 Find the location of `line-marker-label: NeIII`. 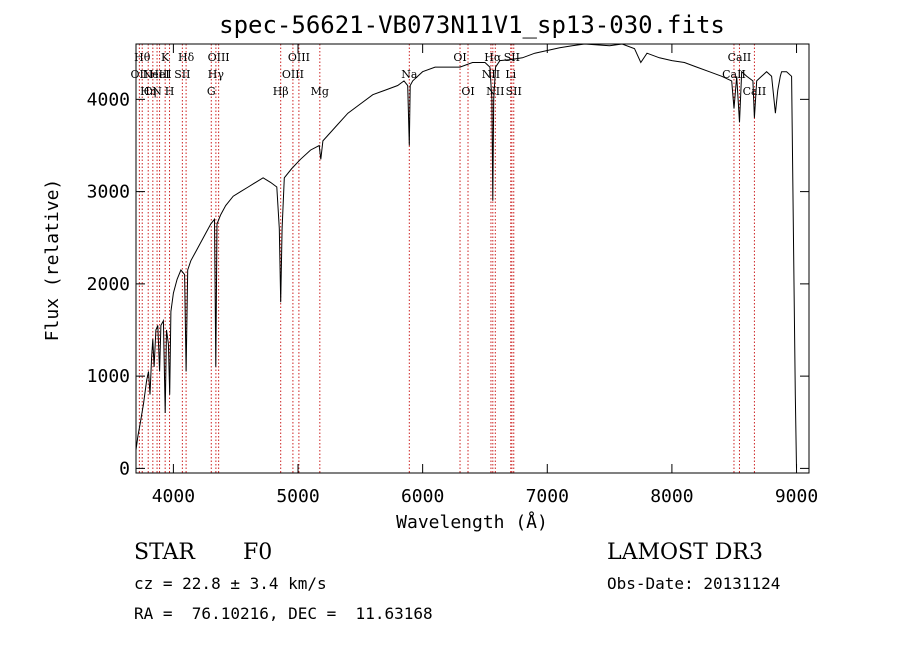

line-marker-label: NeIII is located at coordinates (156, 74).